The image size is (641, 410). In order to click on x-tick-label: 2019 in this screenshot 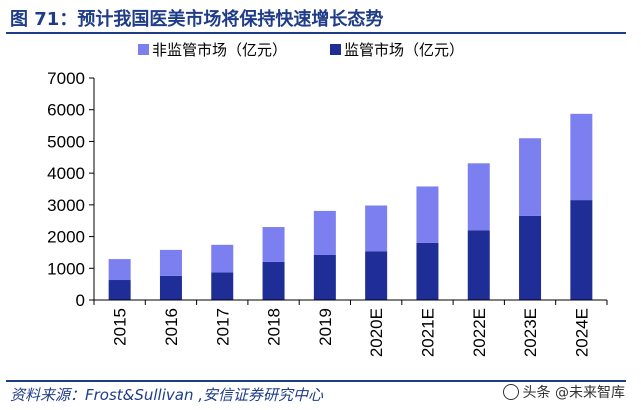, I will do `click(325, 327)`.